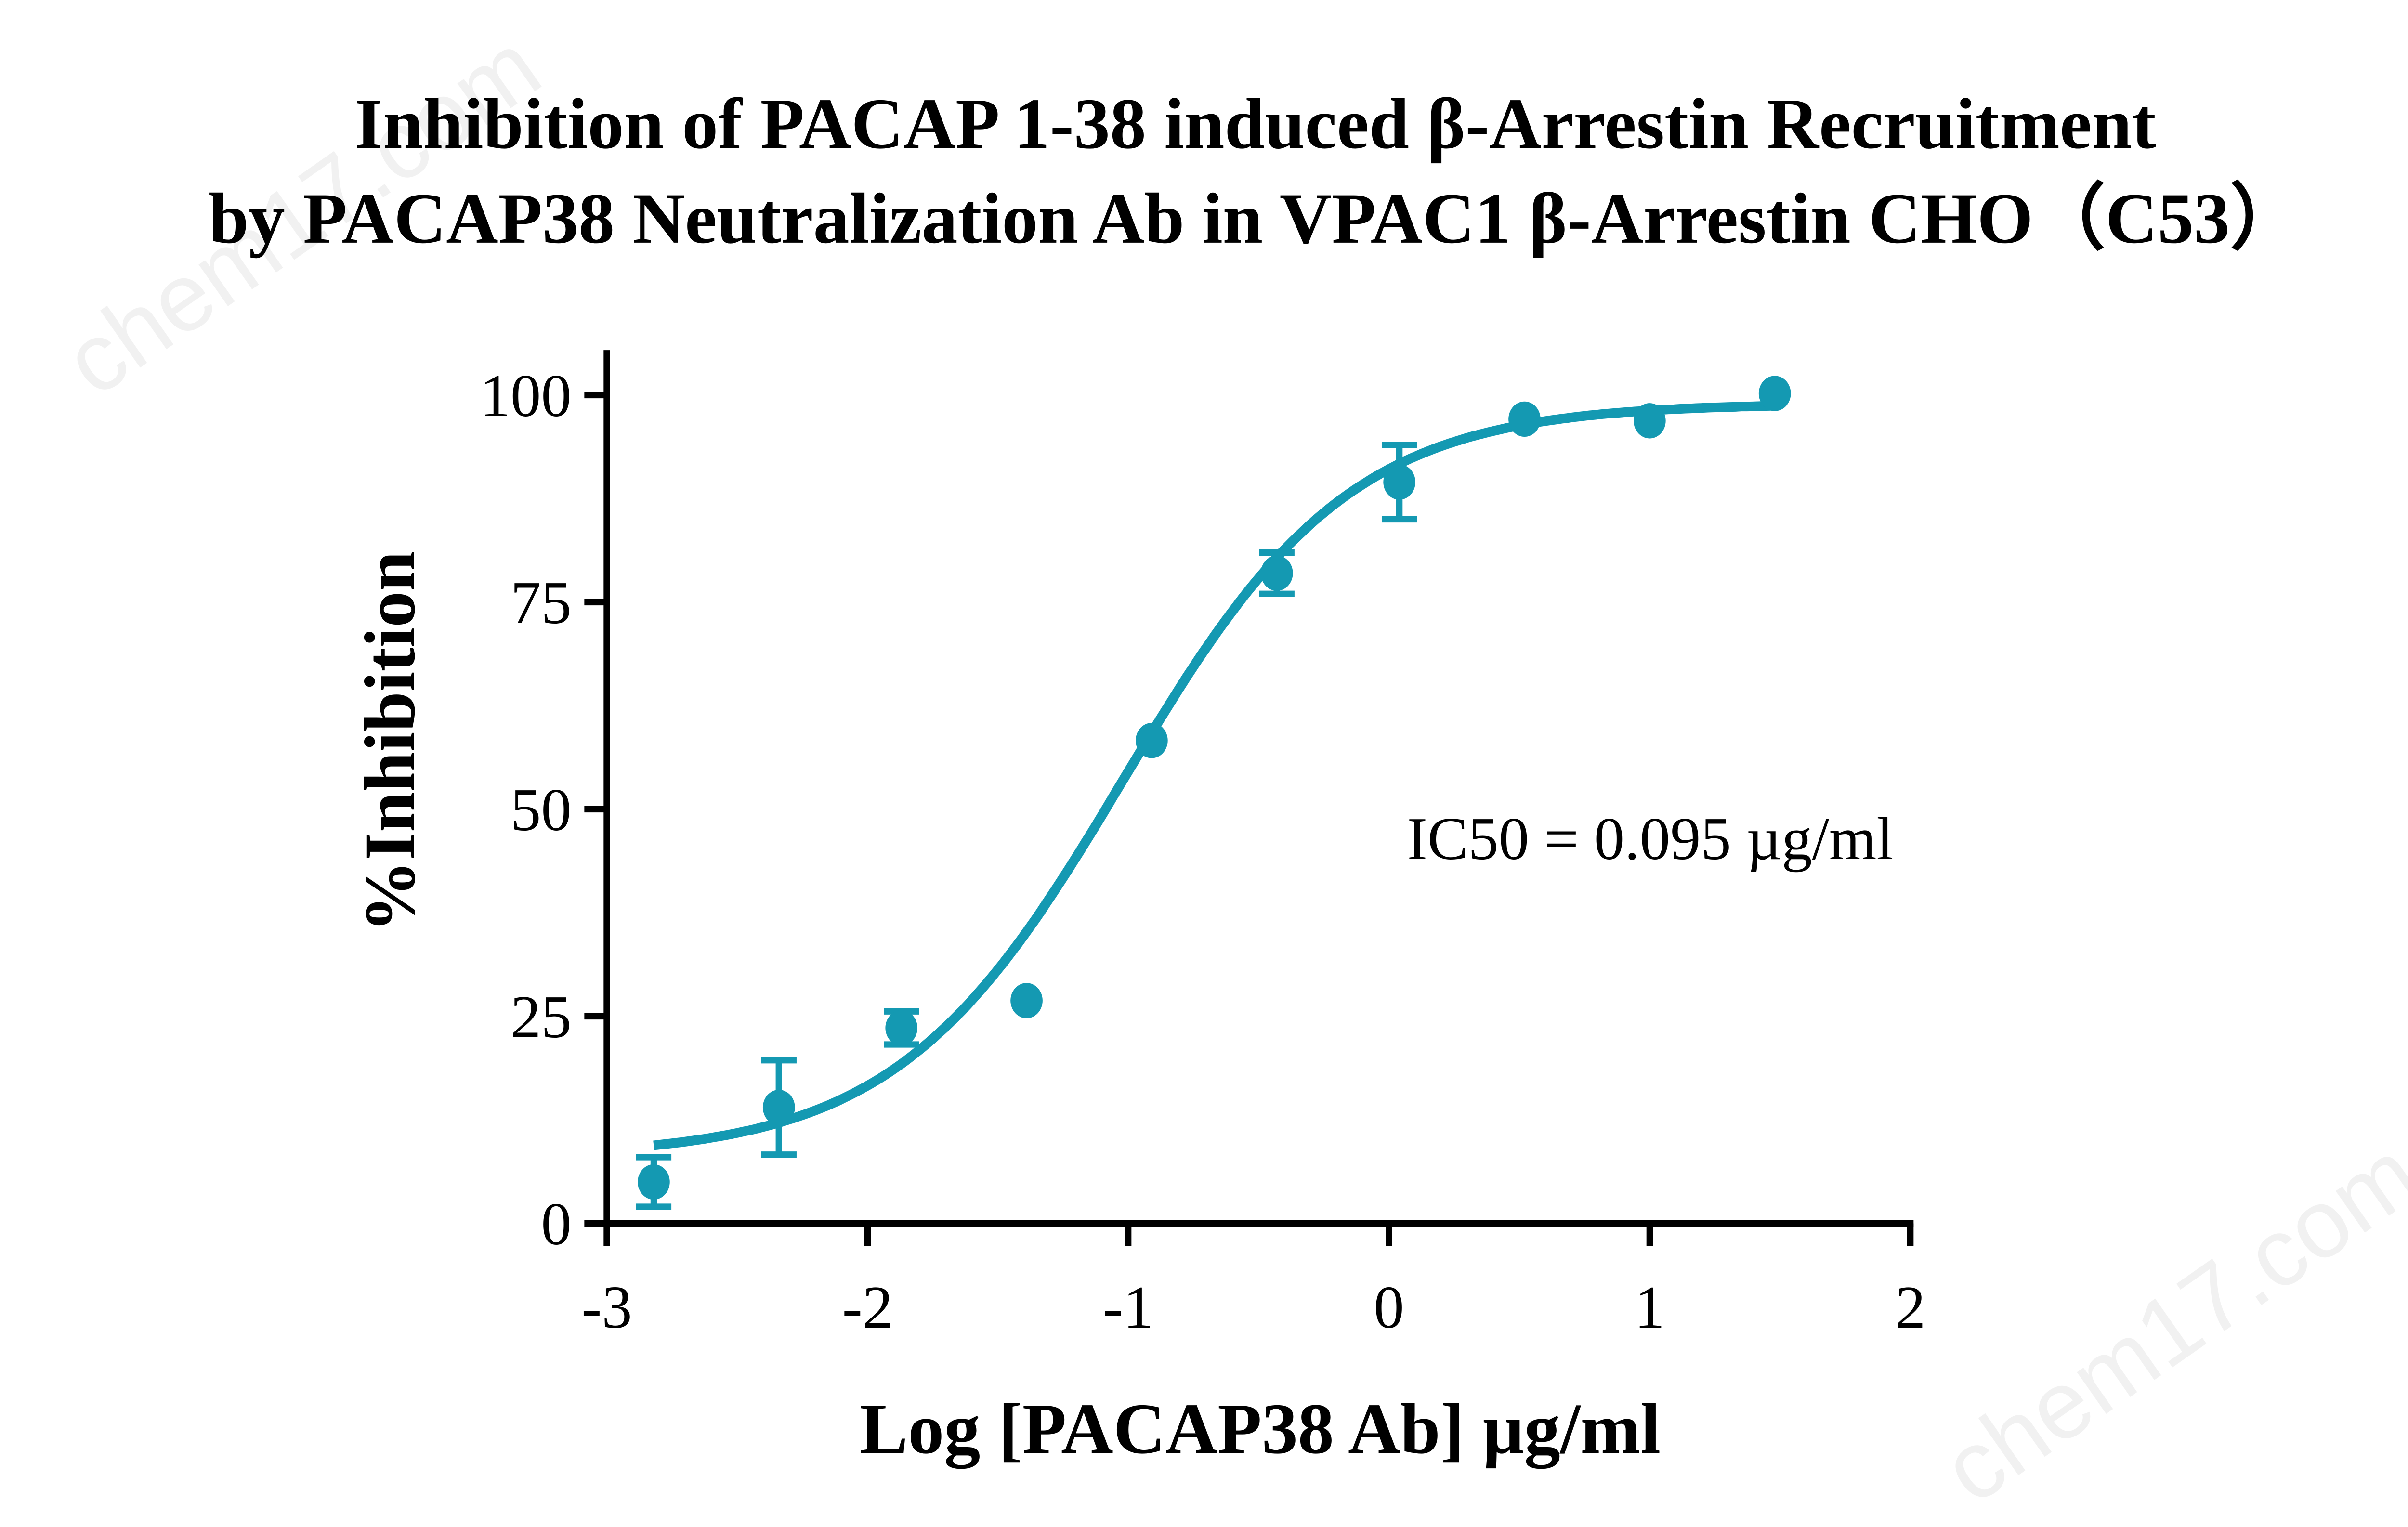 Image resolution: width=2408 pixels, height=1527 pixels. What do you see at coordinates (606, 1308) in the screenshot?
I see `x-tick-label: -3` at bounding box center [606, 1308].